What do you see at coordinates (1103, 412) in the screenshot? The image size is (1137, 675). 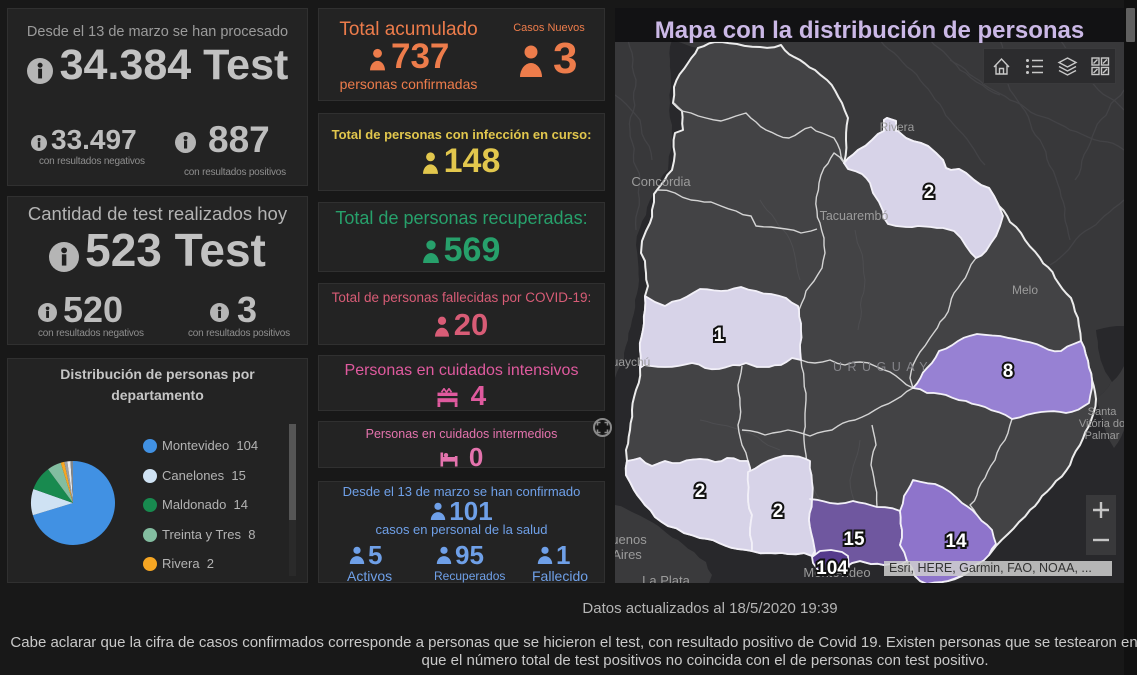 I see `svg-text: Santa` at bounding box center [1103, 412].